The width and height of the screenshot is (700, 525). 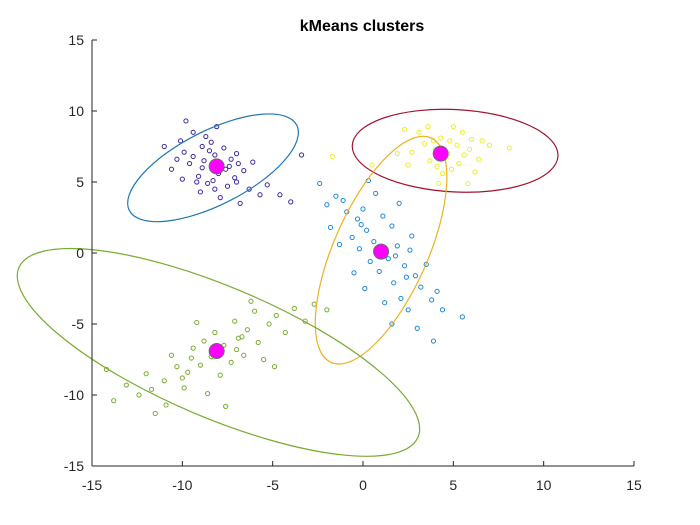 What do you see at coordinates (362, 26) in the screenshot?
I see `chart-title: kMeans clusters` at bounding box center [362, 26].